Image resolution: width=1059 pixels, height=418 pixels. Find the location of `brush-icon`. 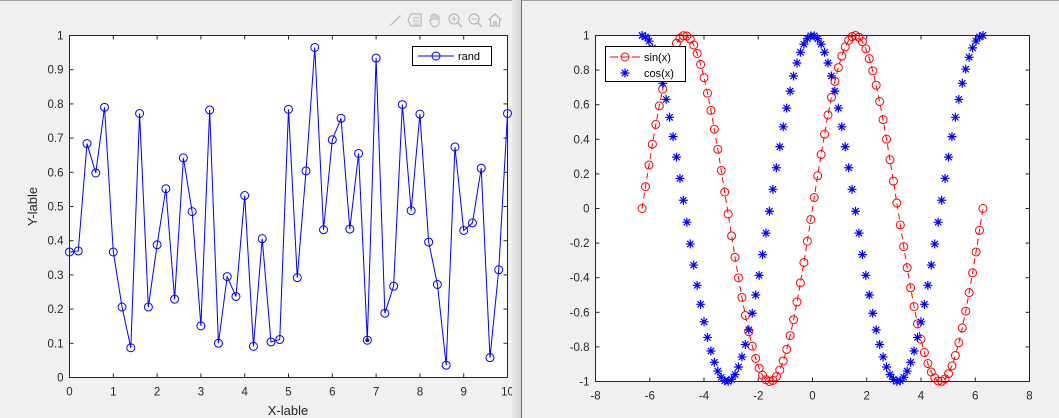

brush-icon is located at coordinates (395, 20).